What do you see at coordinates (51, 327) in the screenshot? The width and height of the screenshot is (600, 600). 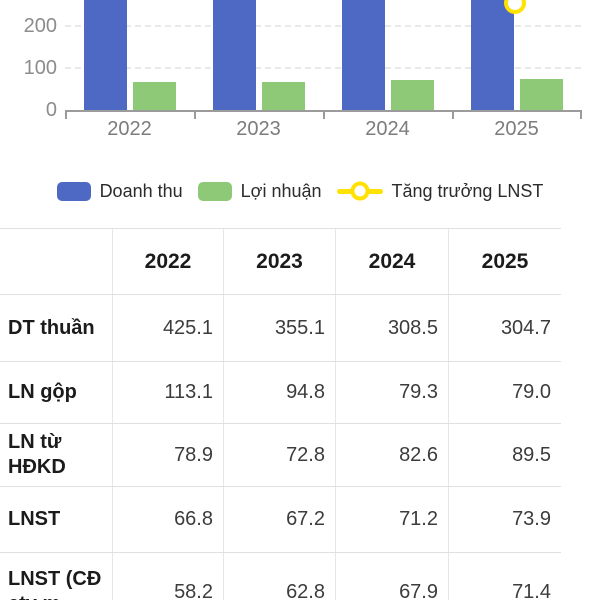 I see `row-label: DT thuần` at bounding box center [51, 327].